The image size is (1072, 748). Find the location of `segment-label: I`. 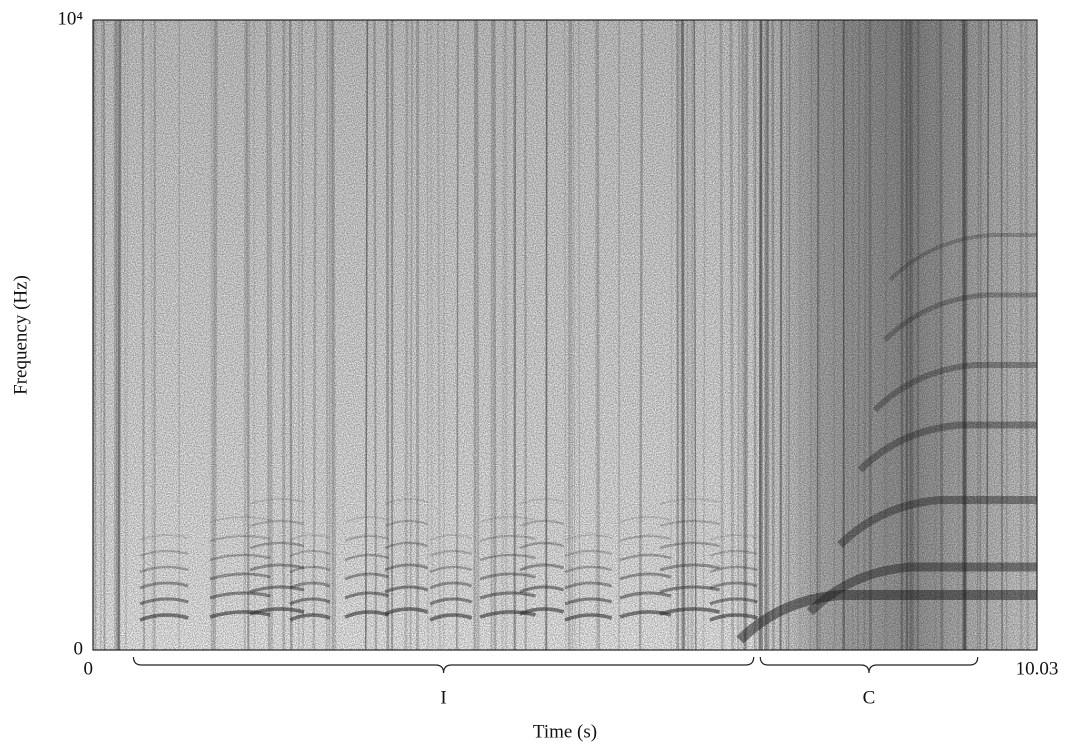

segment-label: I is located at coordinates (443, 697).